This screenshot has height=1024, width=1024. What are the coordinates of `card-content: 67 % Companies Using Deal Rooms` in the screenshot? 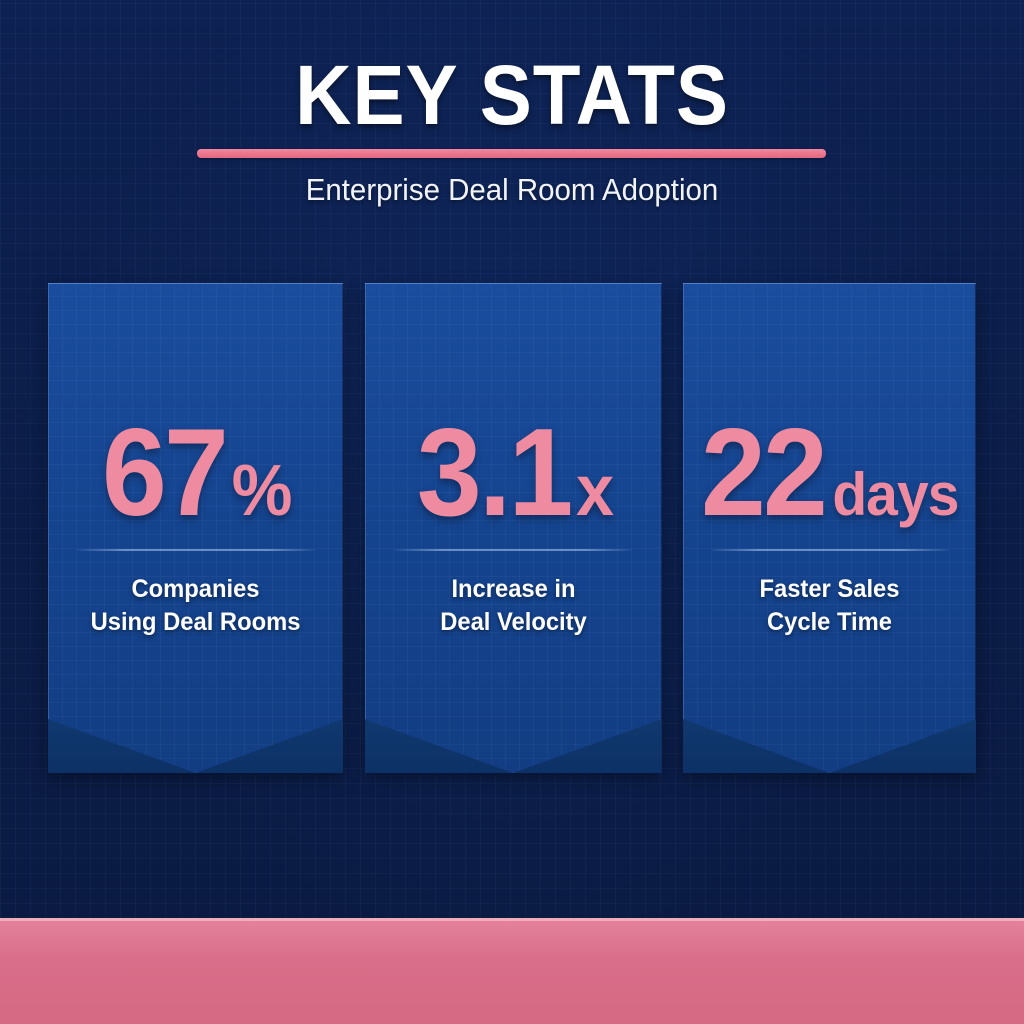 It's located at (195, 528).